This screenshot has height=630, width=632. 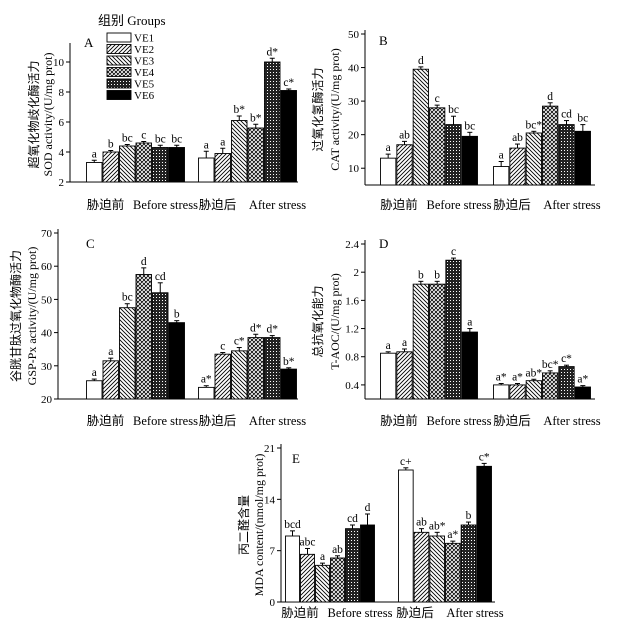 I want to click on y-tick-label: 0.4, so click(x=352, y=386).